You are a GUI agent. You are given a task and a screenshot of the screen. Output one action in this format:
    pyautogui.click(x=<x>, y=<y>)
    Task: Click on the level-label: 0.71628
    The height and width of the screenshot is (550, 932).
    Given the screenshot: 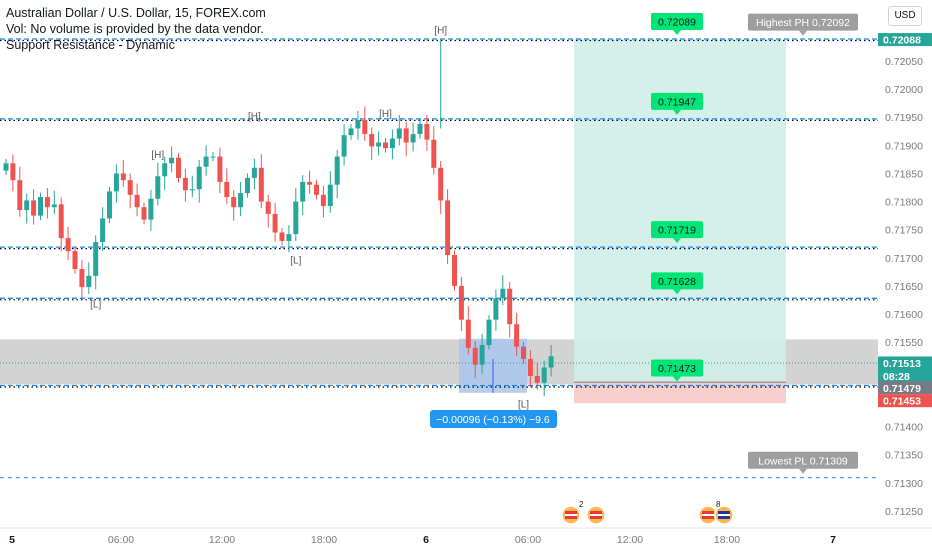 What is the action you would take?
    pyautogui.click(x=677, y=282)
    